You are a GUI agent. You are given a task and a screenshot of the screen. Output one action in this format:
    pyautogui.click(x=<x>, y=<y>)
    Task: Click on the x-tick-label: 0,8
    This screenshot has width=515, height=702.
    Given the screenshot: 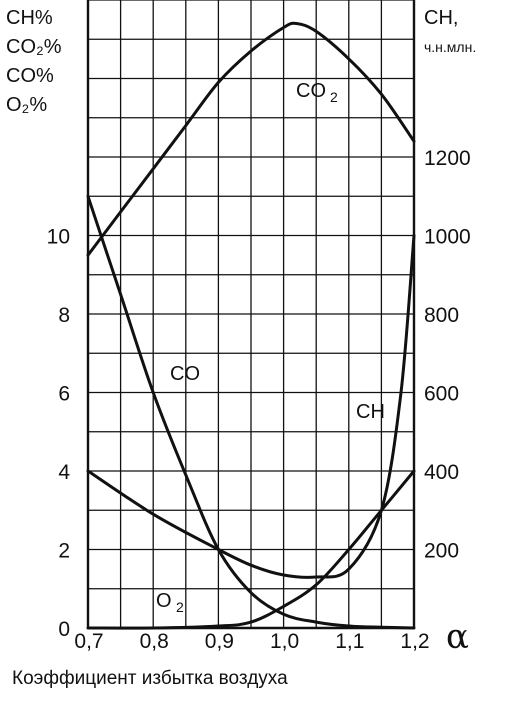 What is the action you would take?
    pyautogui.click(x=154, y=641)
    